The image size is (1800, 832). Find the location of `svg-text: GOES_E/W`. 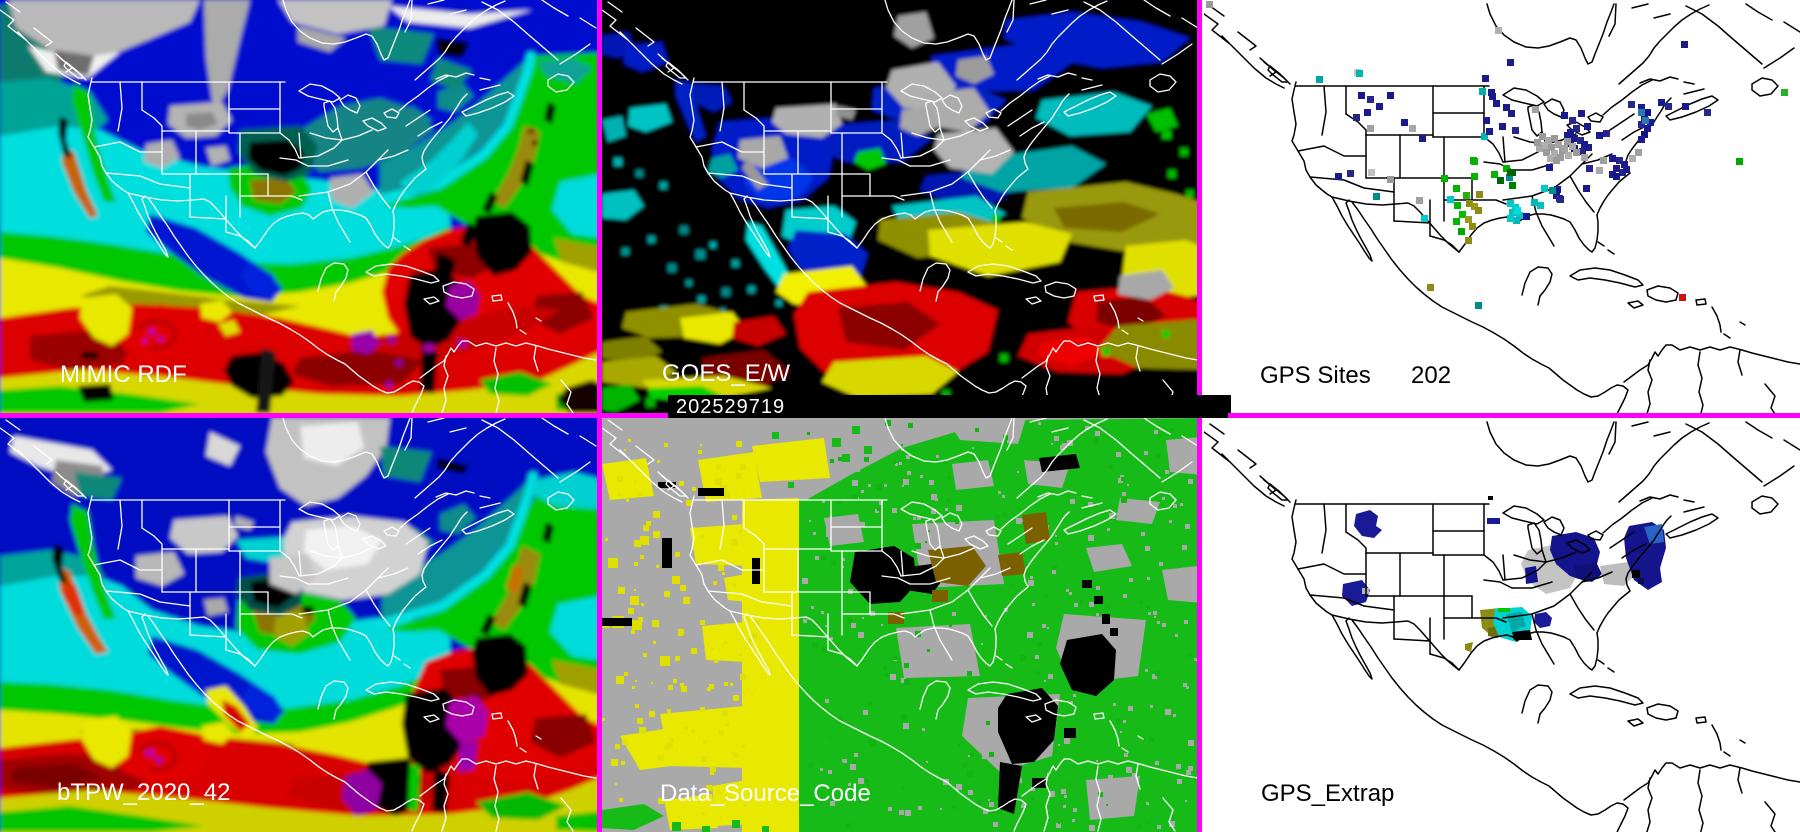

svg-text: GOES_E/W is located at coordinates (726, 373).